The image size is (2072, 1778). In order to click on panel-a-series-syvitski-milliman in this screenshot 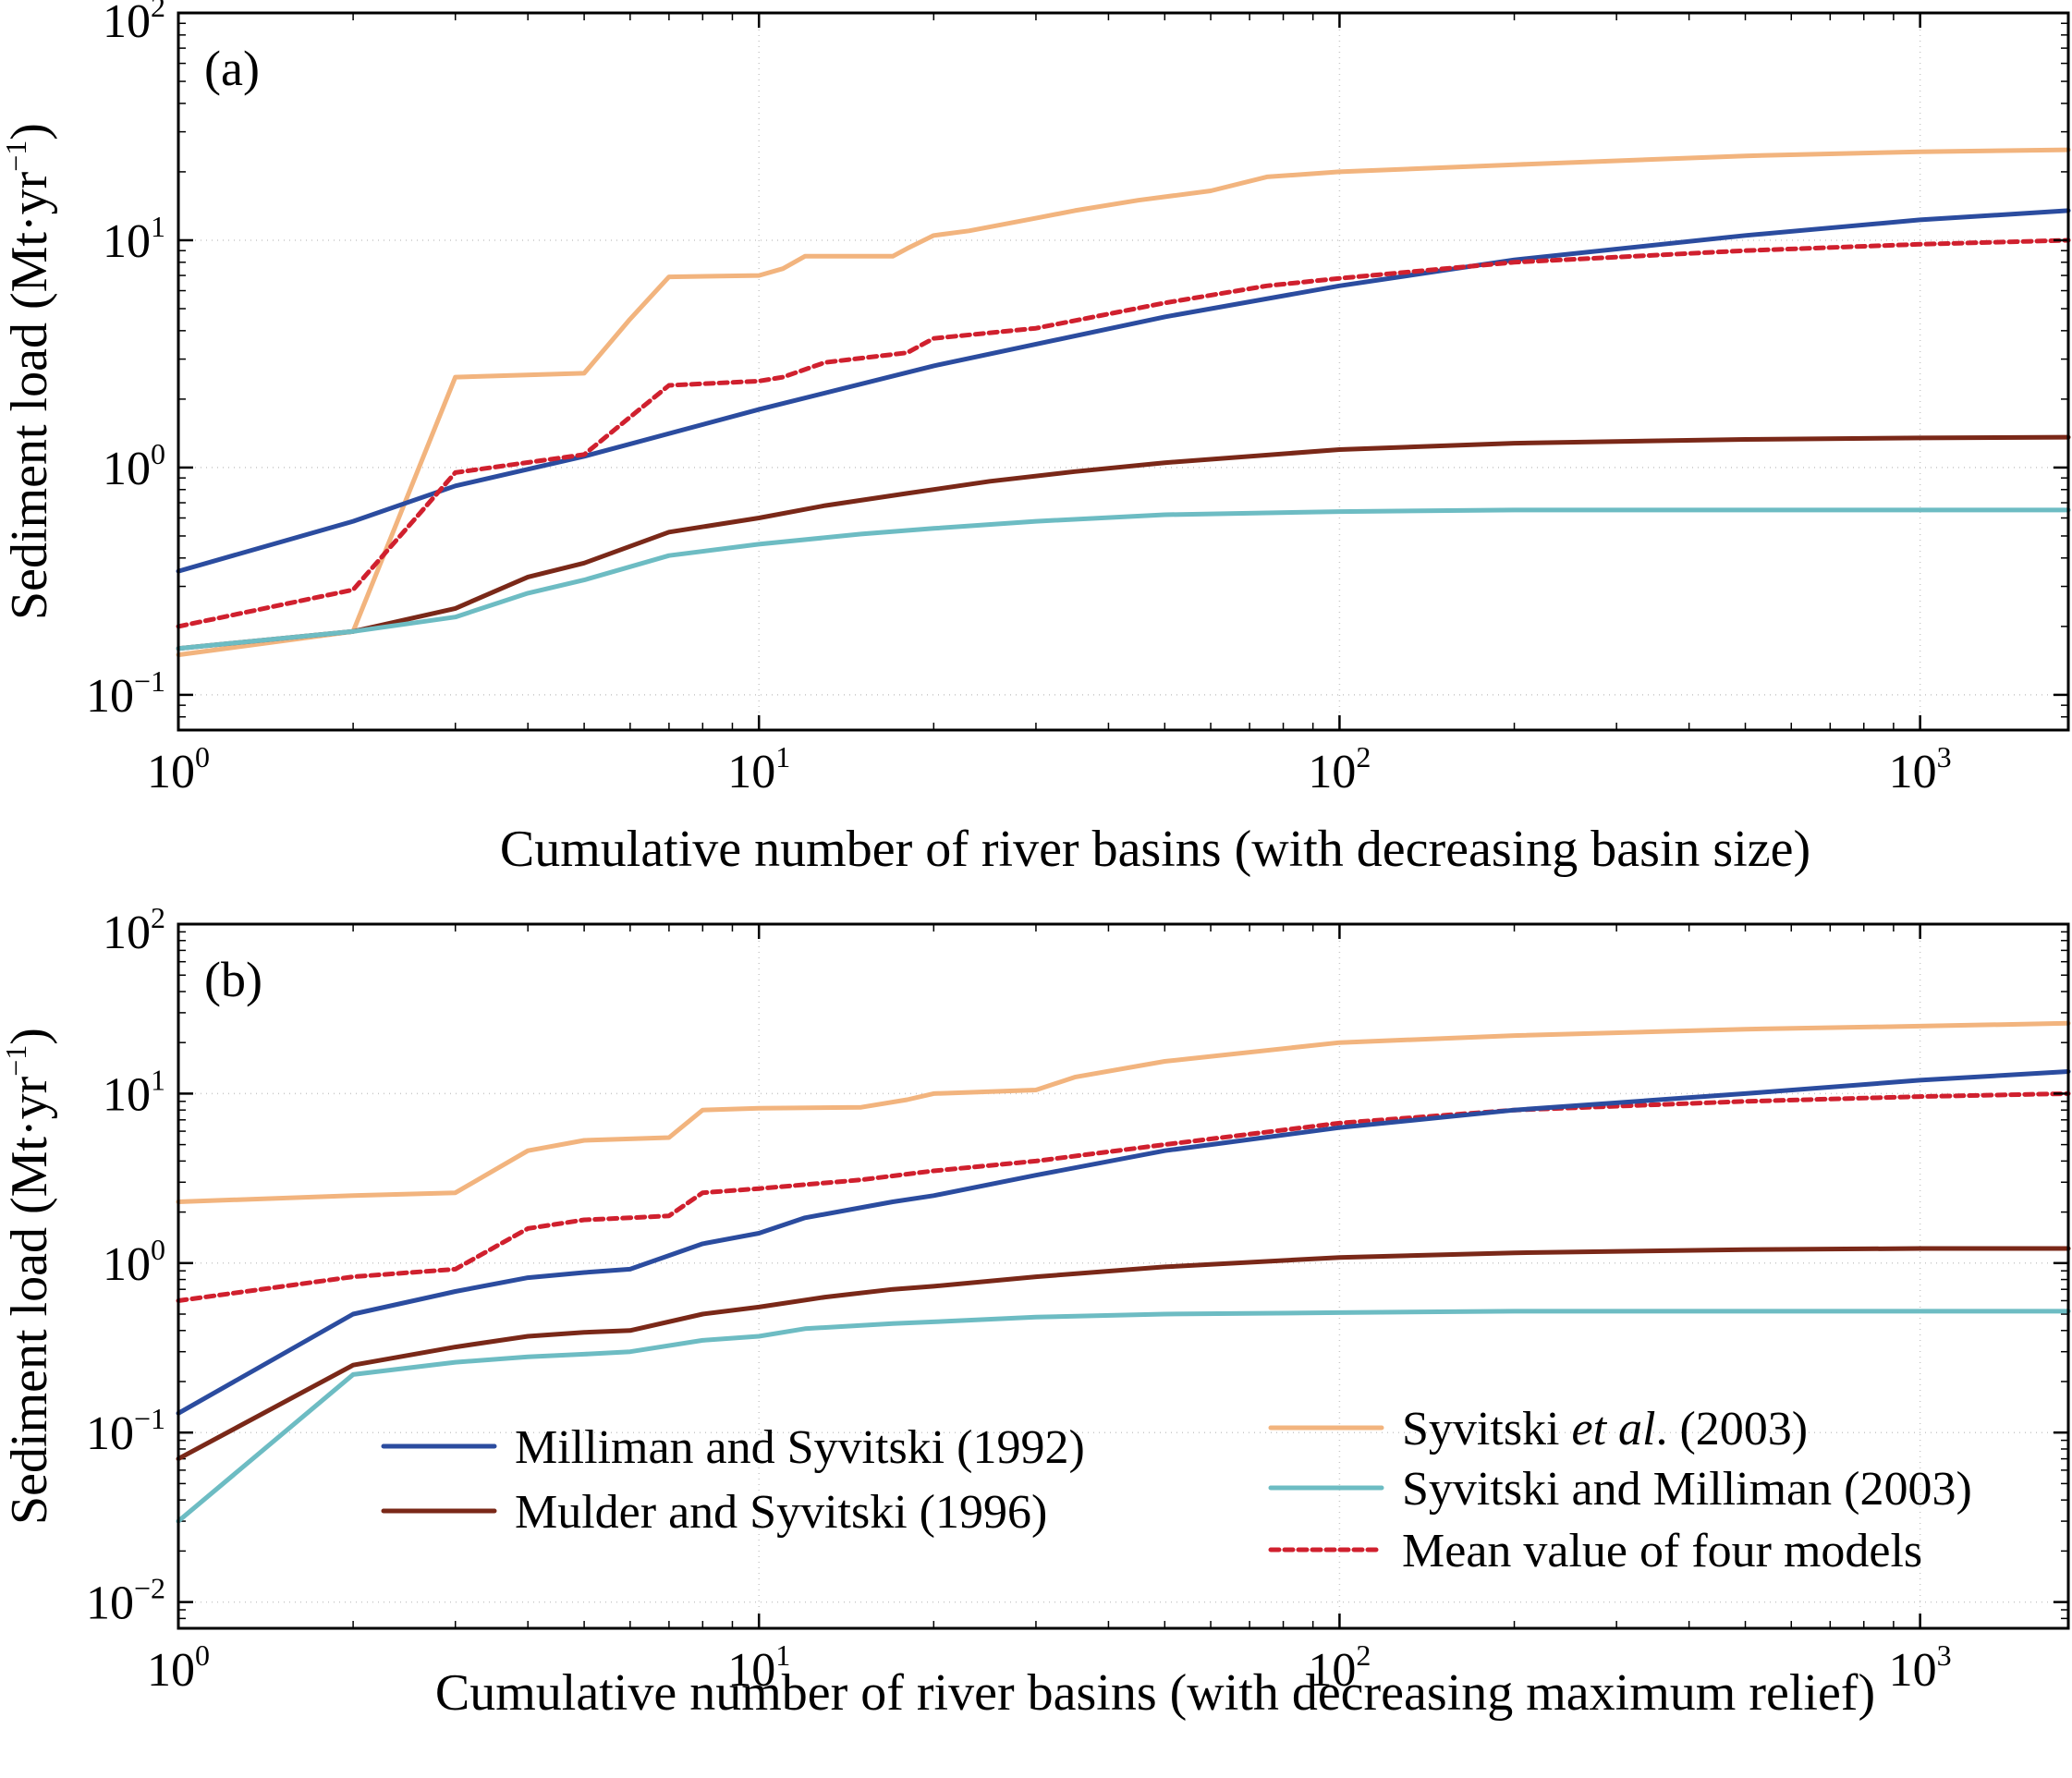, I will do `click(1123, 579)`.